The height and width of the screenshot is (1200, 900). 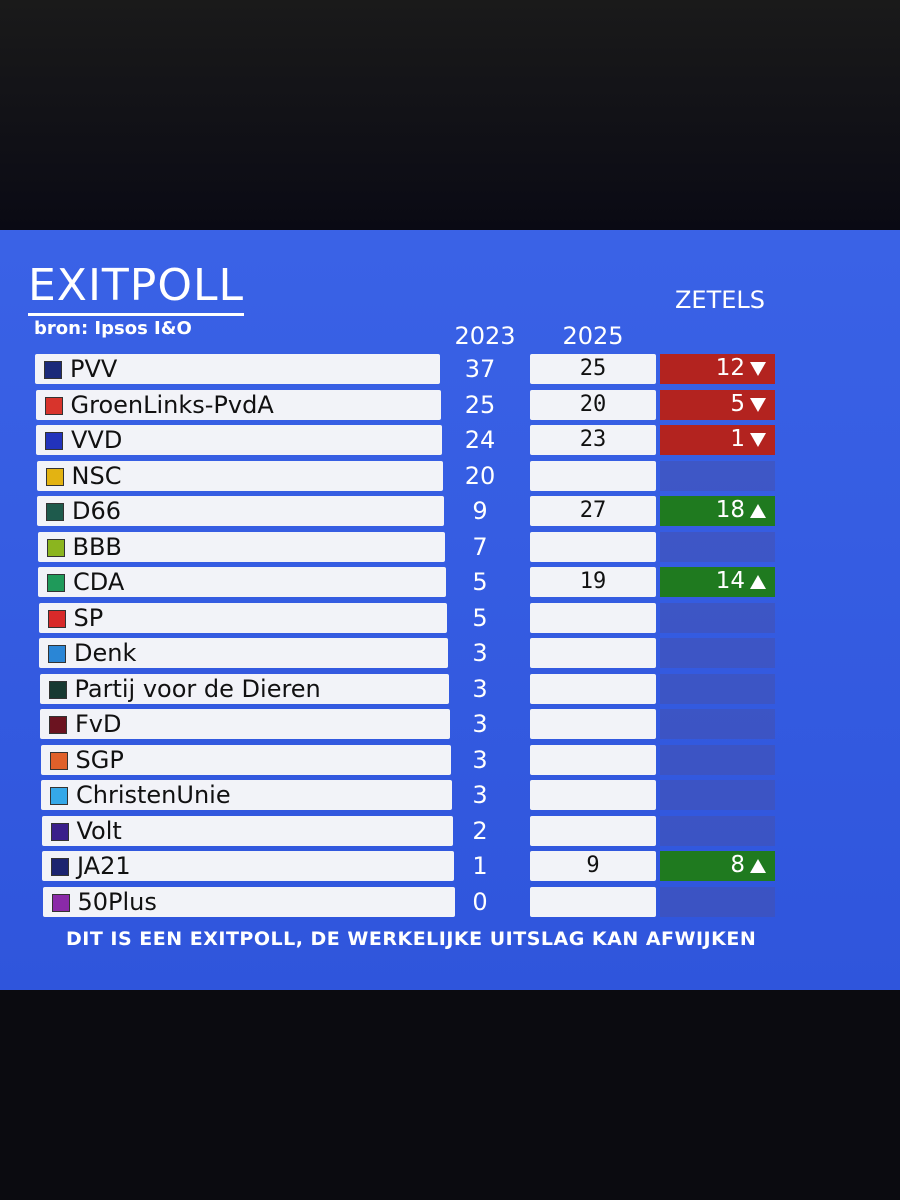 What do you see at coordinates (480, 830) in the screenshot?
I see `value-2023: 2` at bounding box center [480, 830].